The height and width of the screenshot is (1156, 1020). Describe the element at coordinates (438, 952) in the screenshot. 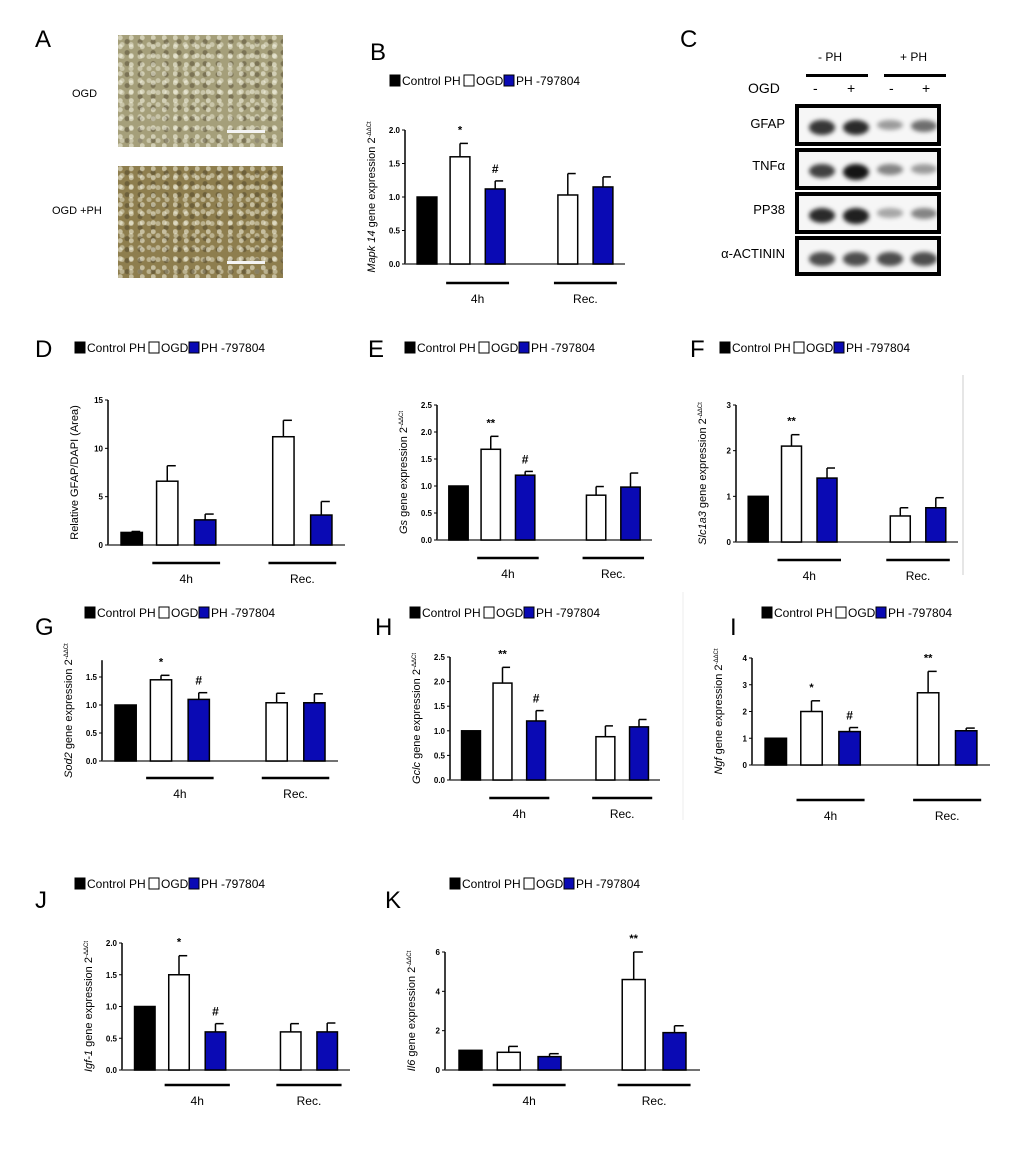

I see `y-tick-label: 6` at that location.